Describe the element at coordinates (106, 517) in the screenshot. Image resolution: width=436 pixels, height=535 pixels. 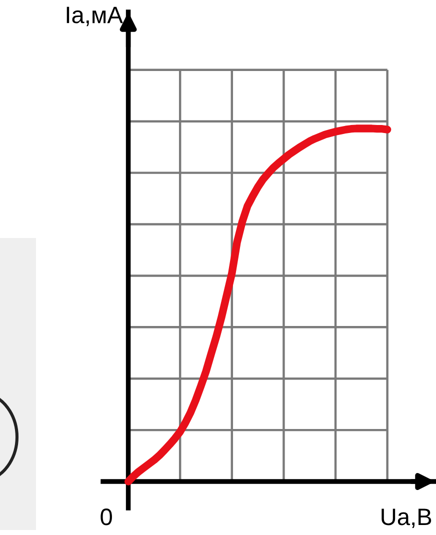
I see `text: 0` at that location.